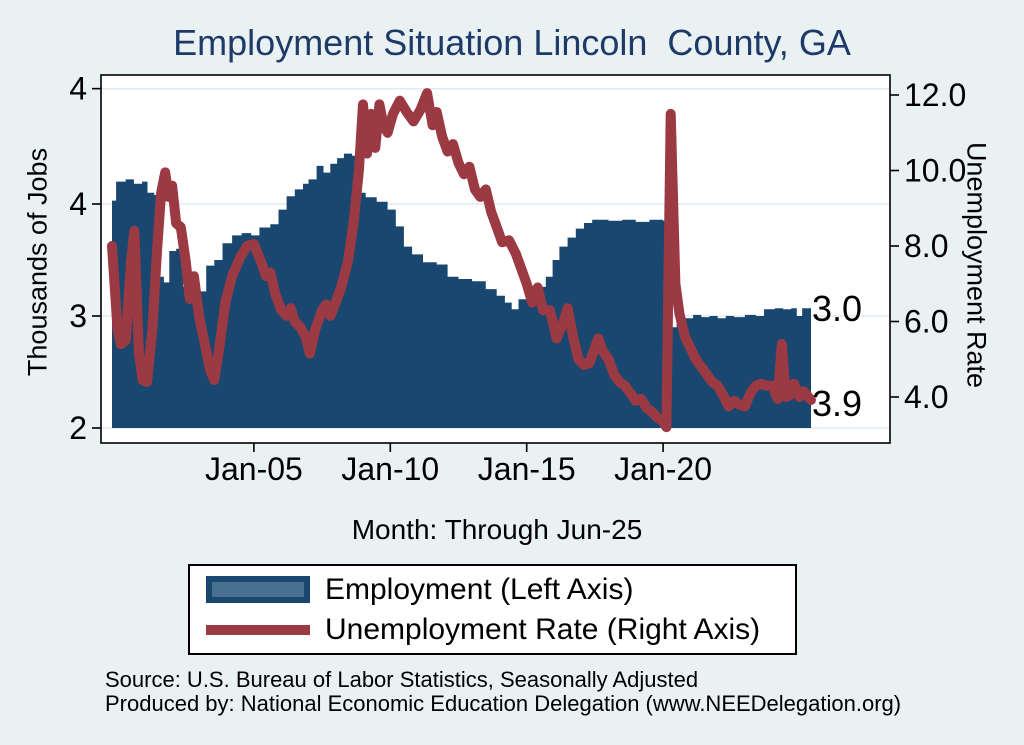  I want to click on right-tick-label: 4.0, so click(926, 397).